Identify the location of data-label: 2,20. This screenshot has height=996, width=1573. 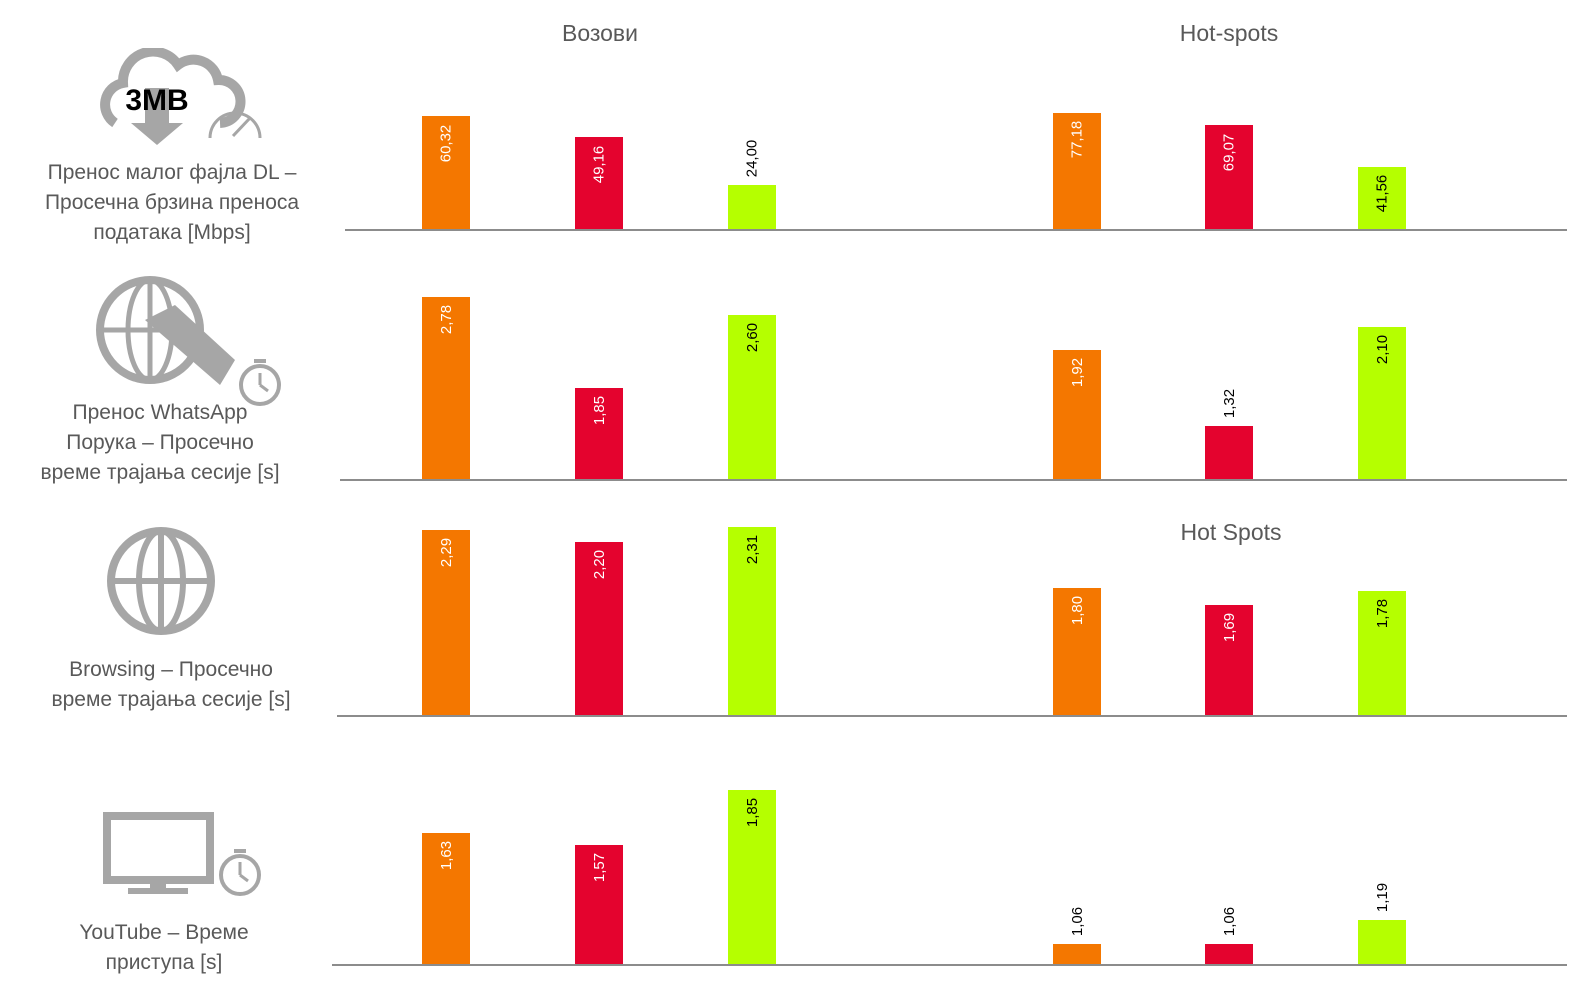
(599, 564).